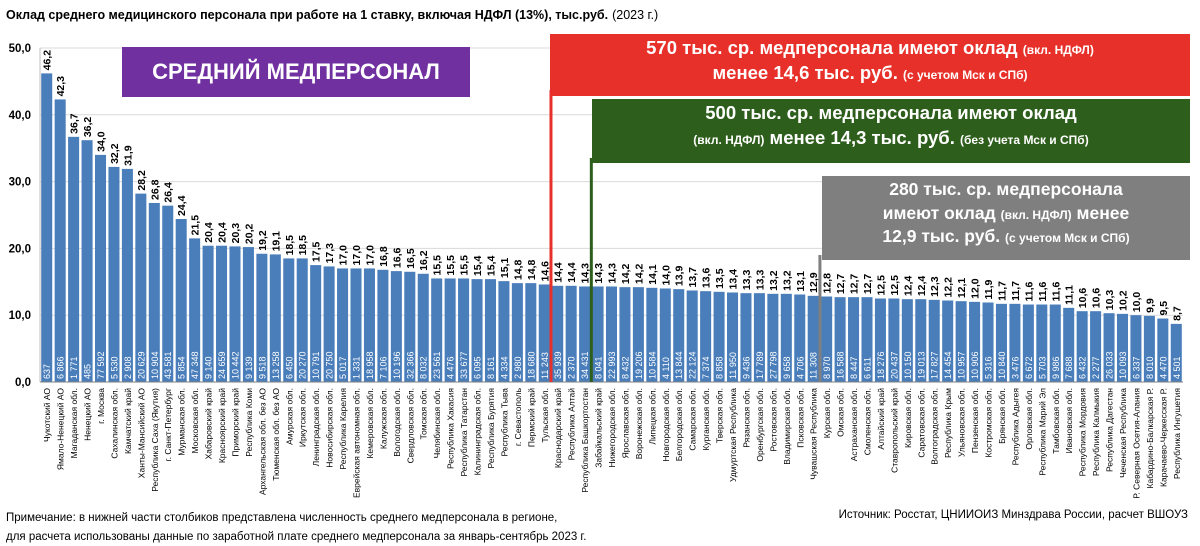 This screenshot has width=1200, height=546. Describe the element at coordinates (182, 367) in the screenshot. I see `headcount-label: 5 854` at that location.